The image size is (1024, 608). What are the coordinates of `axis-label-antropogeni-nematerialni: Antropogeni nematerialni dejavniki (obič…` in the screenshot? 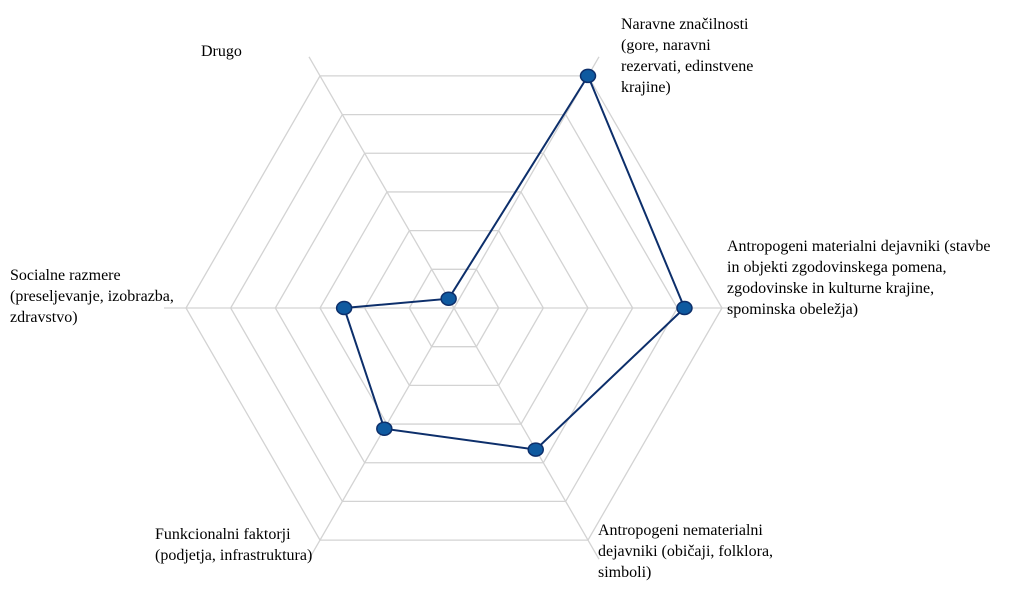 It's located at (686, 551).